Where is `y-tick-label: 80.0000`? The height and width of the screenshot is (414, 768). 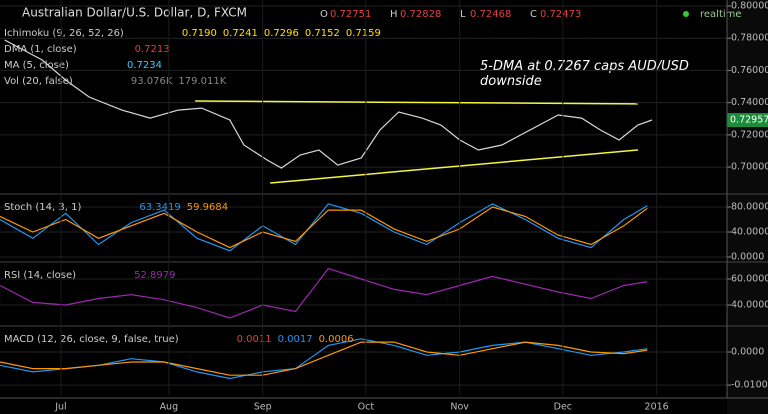
y-tick-label: 80.0000 is located at coordinates (749, 207).